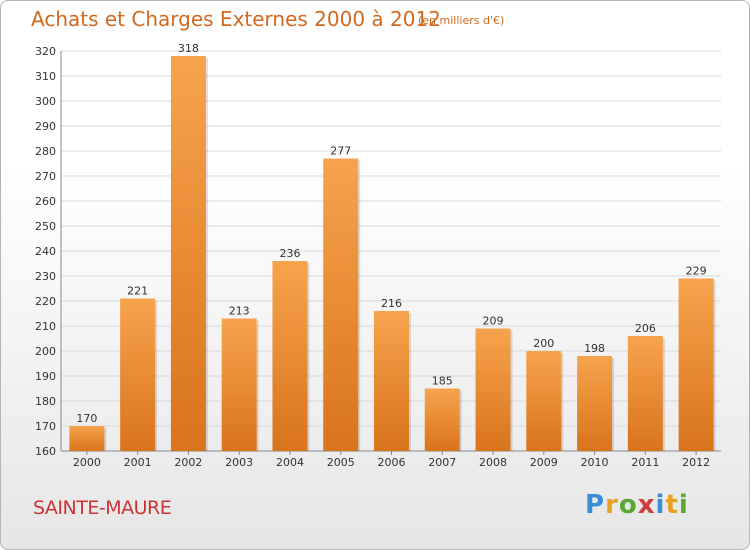  I want to click on y-tick-label: 290, so click(45, 126).